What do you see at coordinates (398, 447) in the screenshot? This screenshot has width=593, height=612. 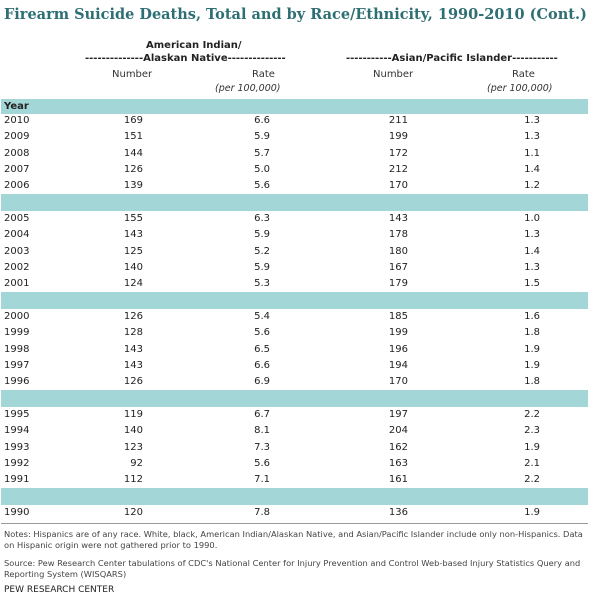 I see `api-number-cell: 162` at bounding box center [398, 447].